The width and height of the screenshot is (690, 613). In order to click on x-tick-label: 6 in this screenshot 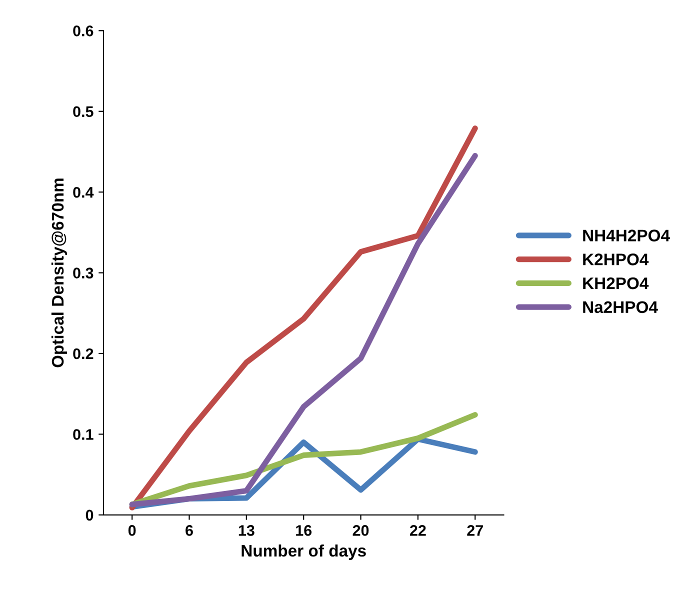, I will do `click(189, 530)`.